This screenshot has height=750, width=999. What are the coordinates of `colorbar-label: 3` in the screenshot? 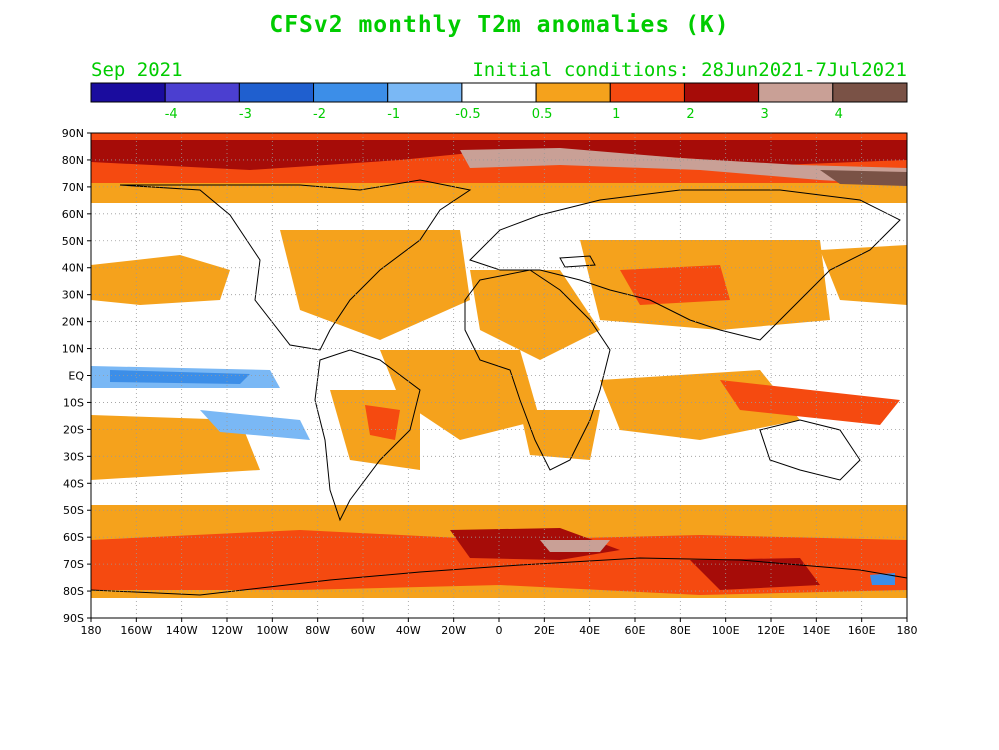 It's located at (764, 114).